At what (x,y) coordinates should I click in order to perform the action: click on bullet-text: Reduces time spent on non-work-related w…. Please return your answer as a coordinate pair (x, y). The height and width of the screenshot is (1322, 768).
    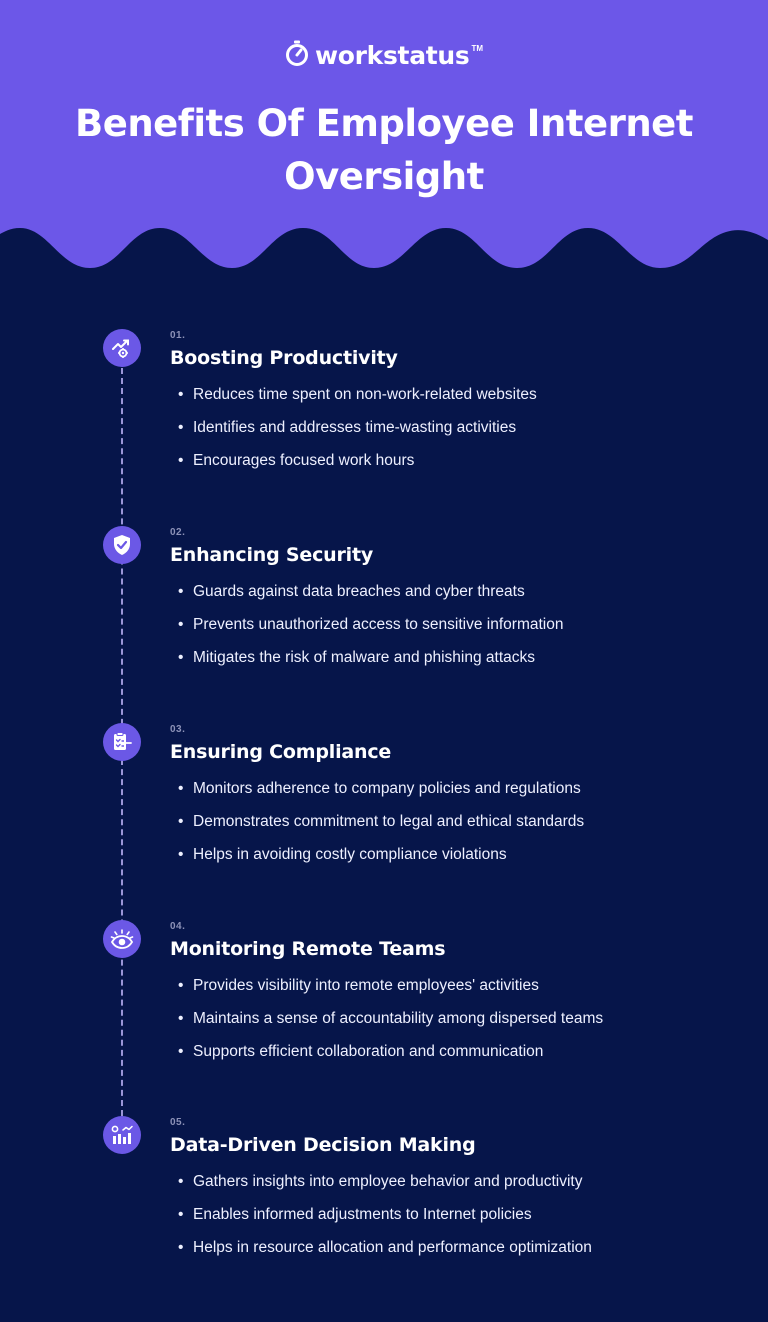
    Looking at the image, I should click on (365, 394).